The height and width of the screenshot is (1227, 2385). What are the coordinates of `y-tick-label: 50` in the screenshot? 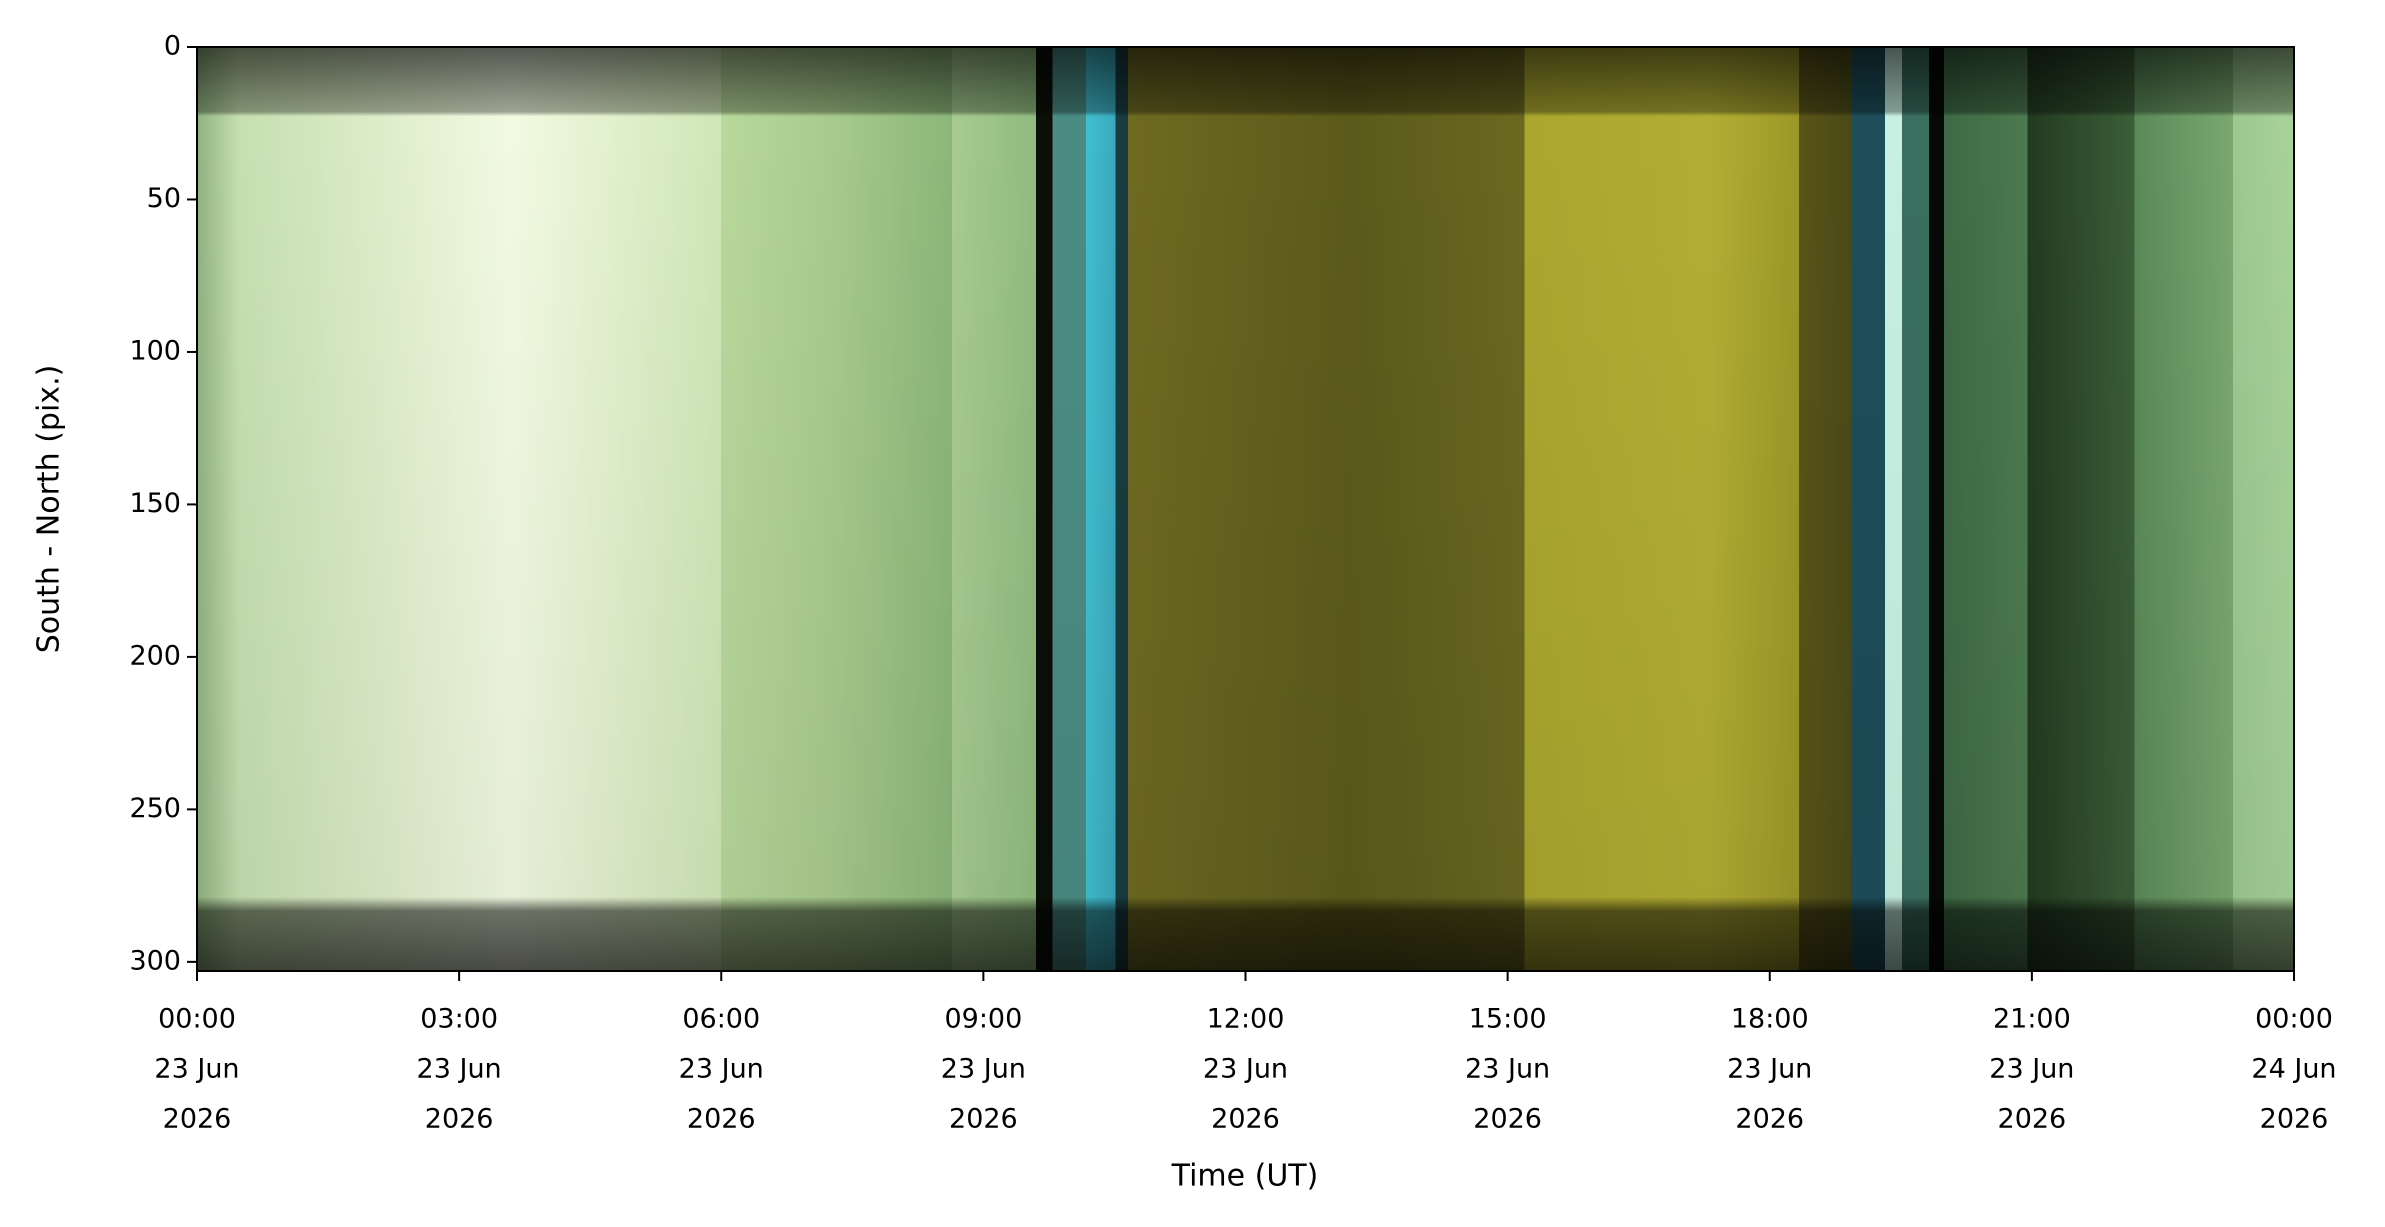 It's located at (164, 198).